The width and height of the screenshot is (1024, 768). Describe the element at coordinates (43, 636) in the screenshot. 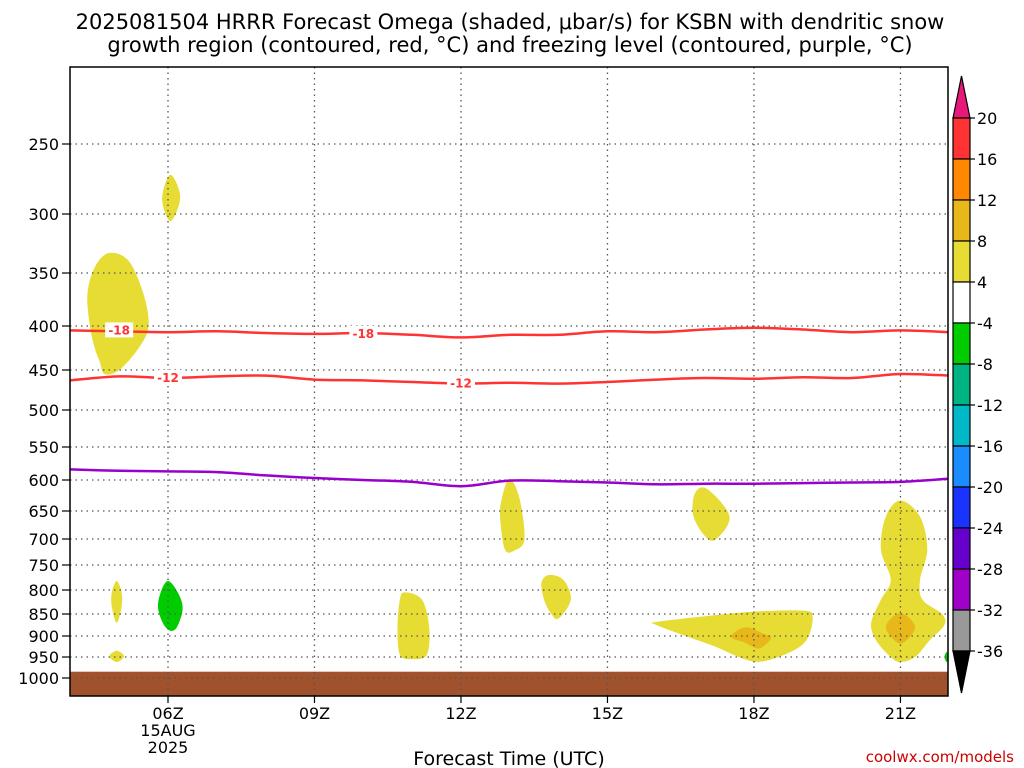

I see `y-tick-label: 900` at that location.